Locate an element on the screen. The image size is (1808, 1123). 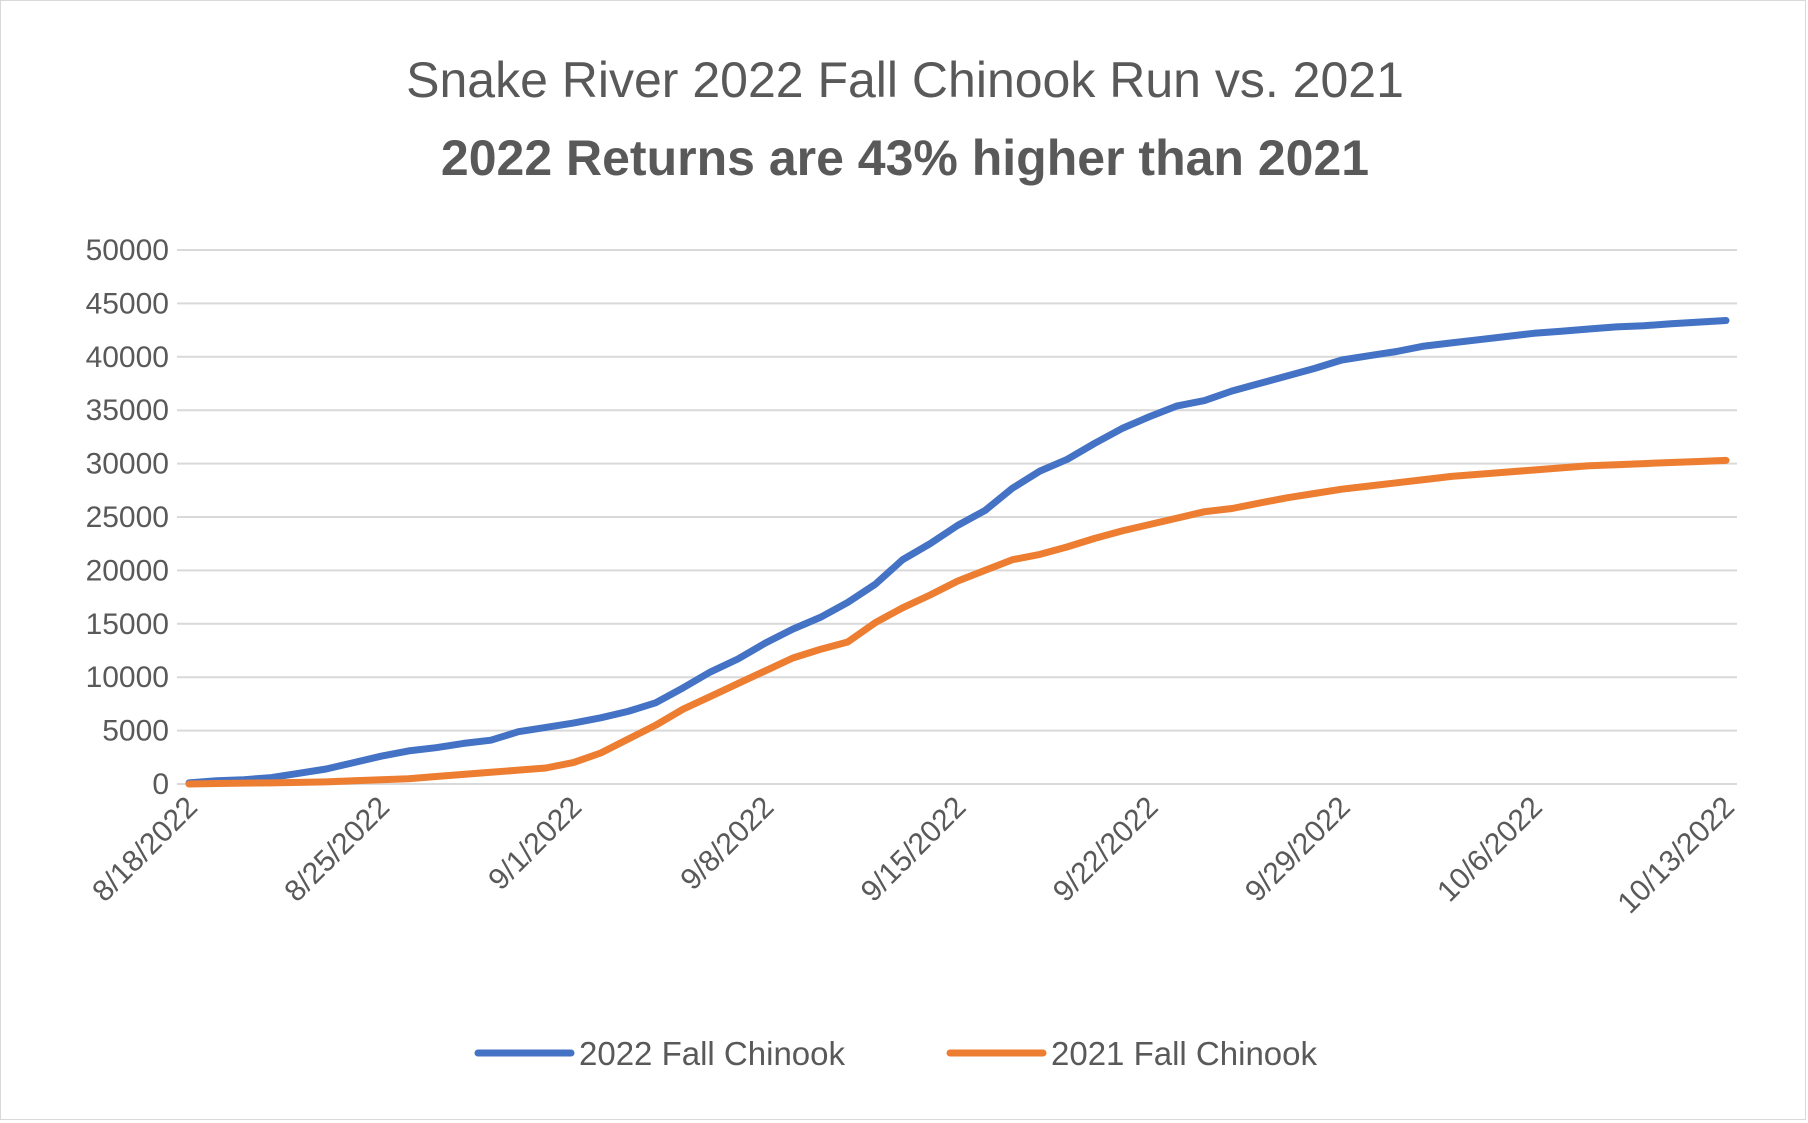
y-tick-label: 5000 is located at coordinates (135, 731).